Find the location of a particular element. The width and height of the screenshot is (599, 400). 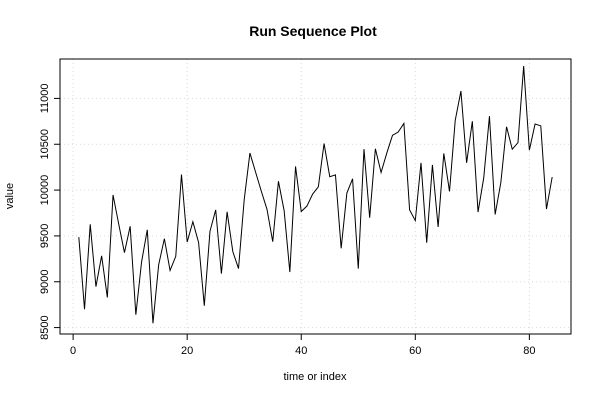

x-tick-label: 20 is located at coordinates (187, 351).